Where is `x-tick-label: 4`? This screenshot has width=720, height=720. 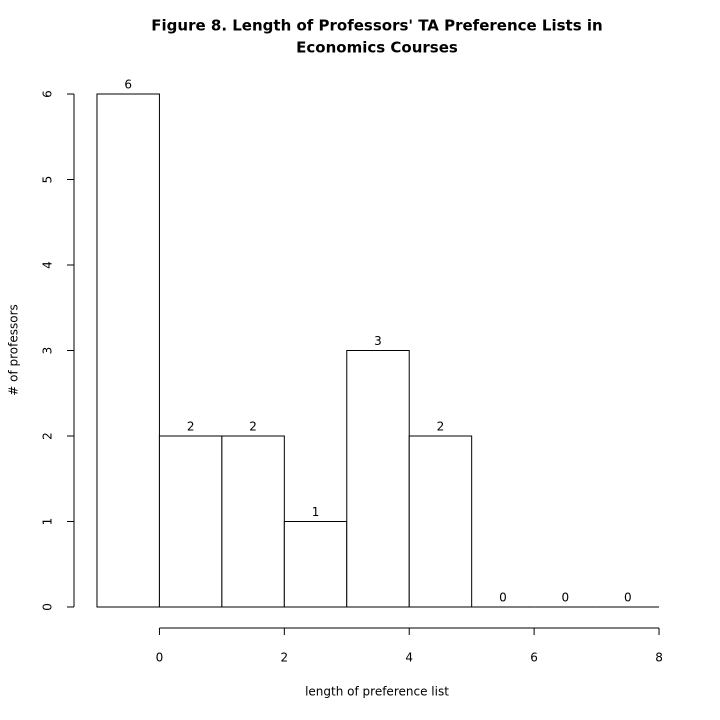 x-tick-label: 4 is located at coordinates (409, 658).